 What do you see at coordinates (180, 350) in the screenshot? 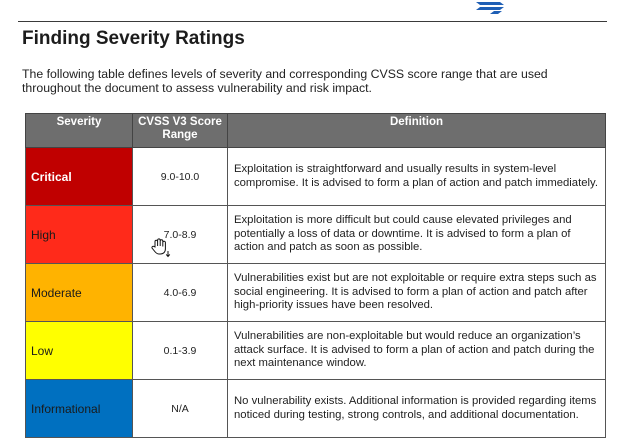
I see `score-cell: 0.1-3.9` at bounding box center [180, 350].